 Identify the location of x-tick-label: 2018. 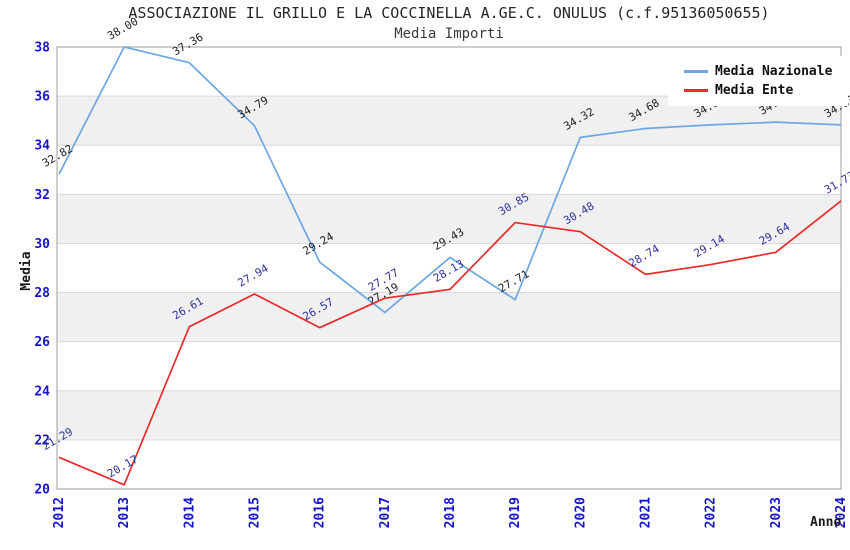
(450, 512).